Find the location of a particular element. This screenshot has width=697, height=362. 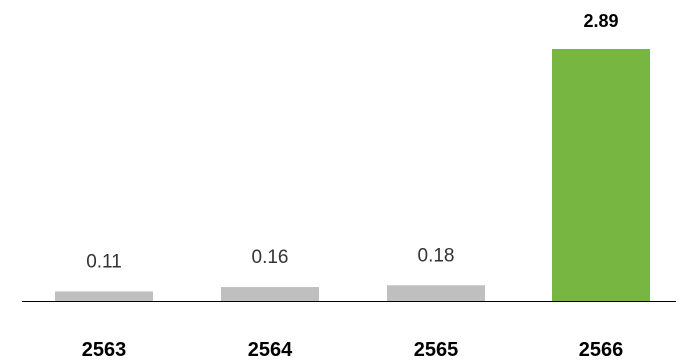

category-labels-group: 2563 2564 2565 2566 is located at coordinates (353, 350).